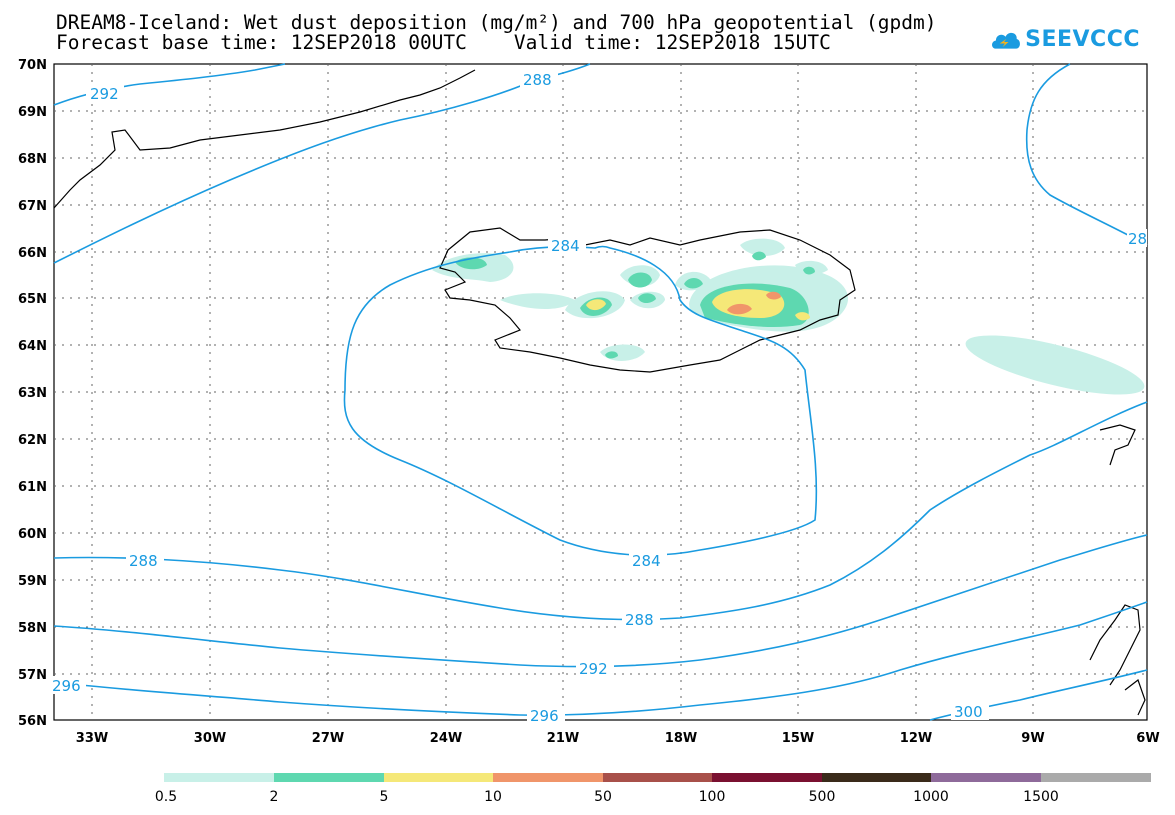 The image size is (1175, 815). I want to click on lon-label: 24W, so click(446, 738).